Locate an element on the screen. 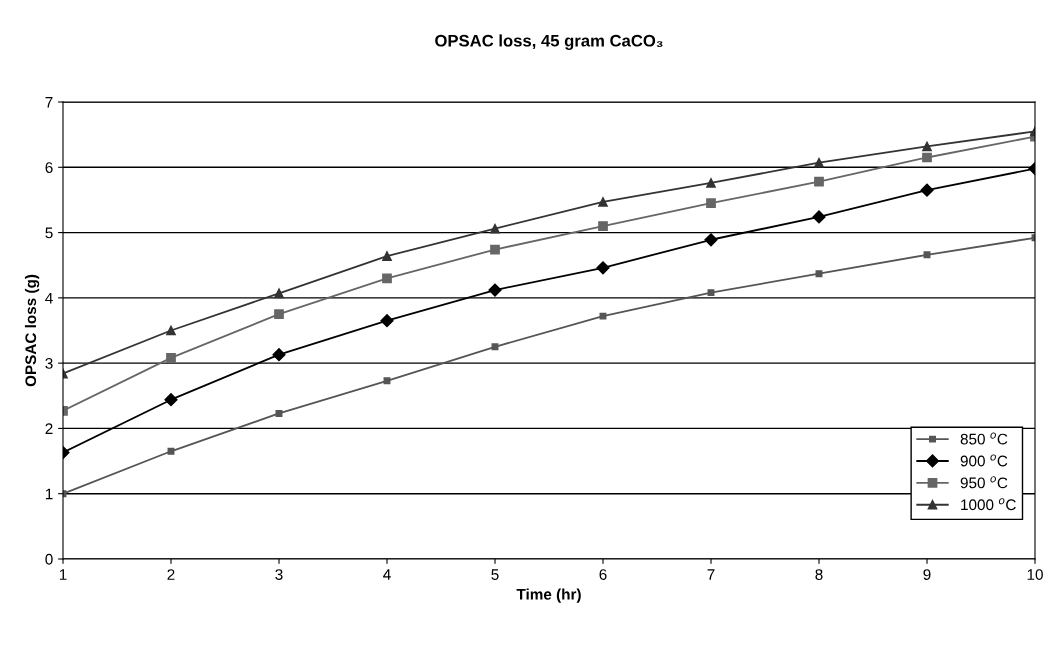 This screenshot has height=656, width=1063. legend-label: 950 $^{o}$C is located at coordinates (984, 482).